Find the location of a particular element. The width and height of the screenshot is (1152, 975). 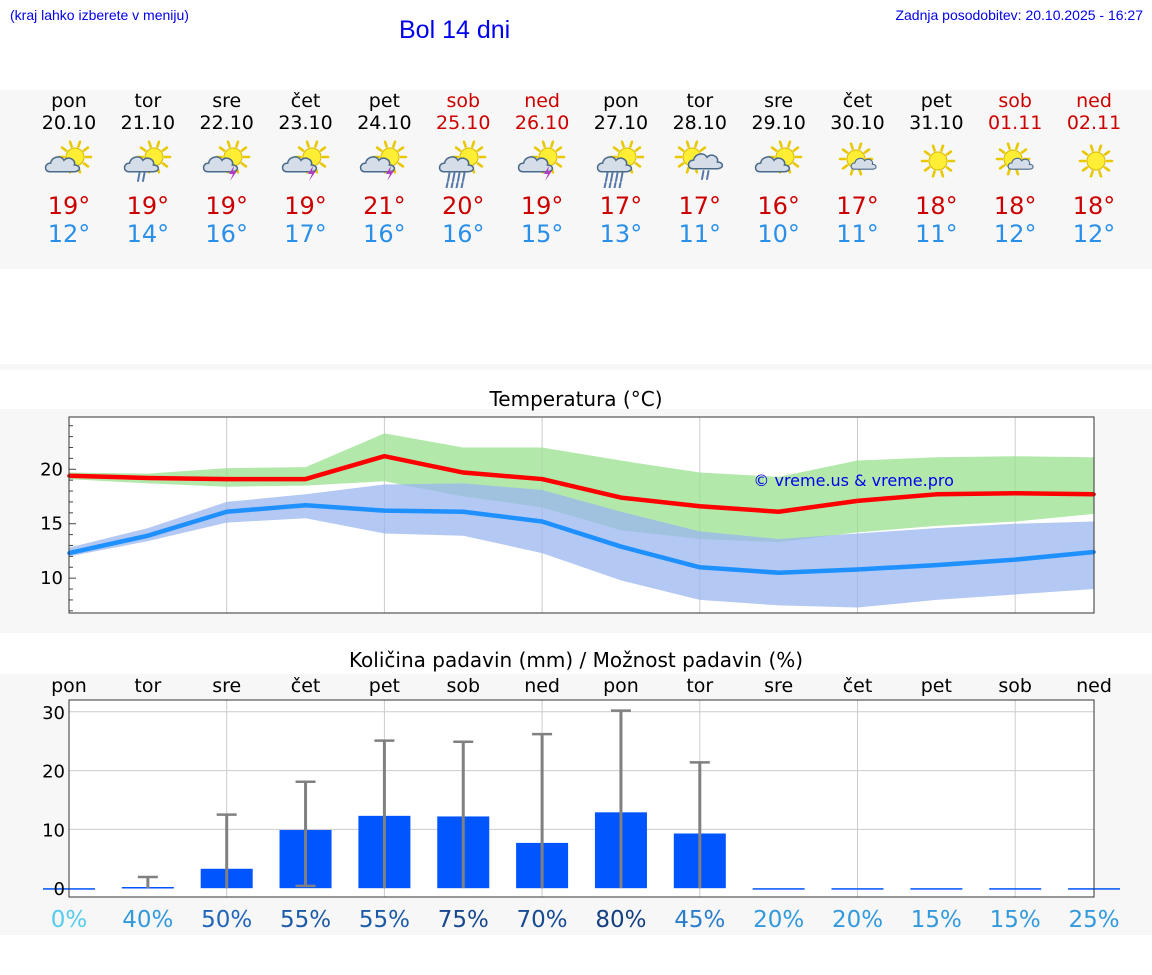

min-temperature: 14° is located at coordinates (148, 234).